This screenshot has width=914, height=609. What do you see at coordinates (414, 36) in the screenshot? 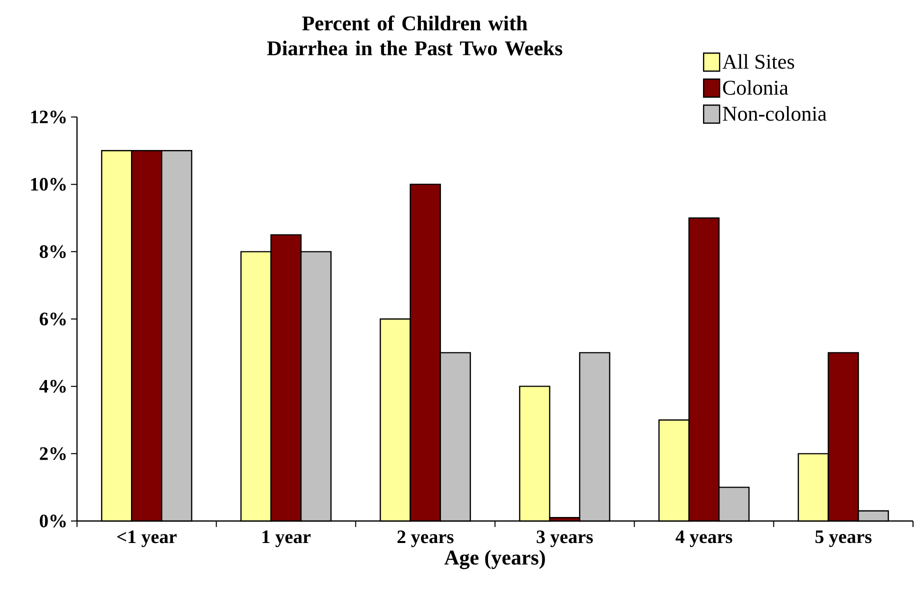
I see `chart-title: Percent of Children with Diarrhea in the Past Two Weeks` at bounding box center [414, 36].